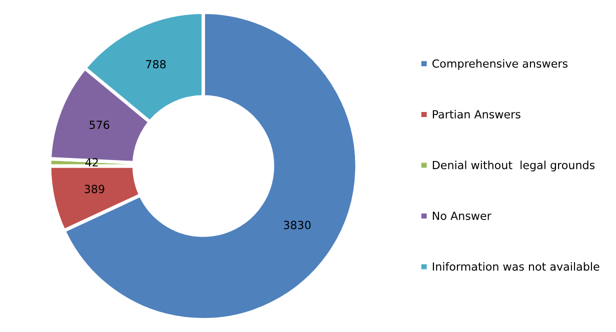  Describe the element at coordinates (516, 266) in the screenshot. I see `legend-label: Iniformation was not available` at that location.